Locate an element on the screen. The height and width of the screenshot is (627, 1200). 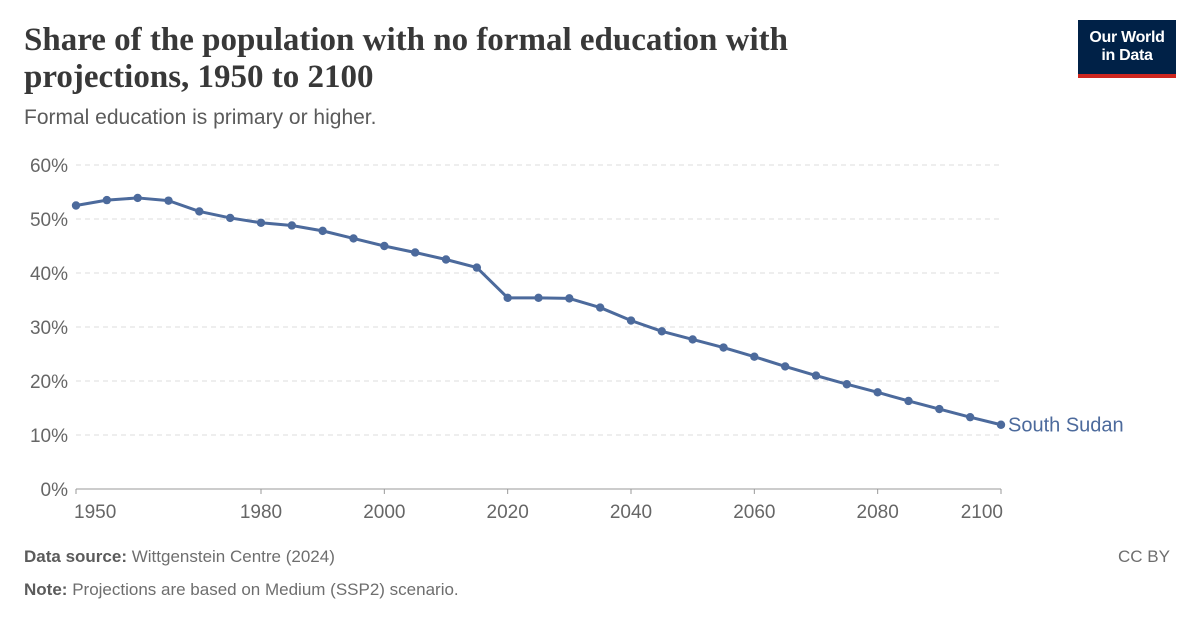
y-tick-label: 60% is located at coordinates (49, 166).